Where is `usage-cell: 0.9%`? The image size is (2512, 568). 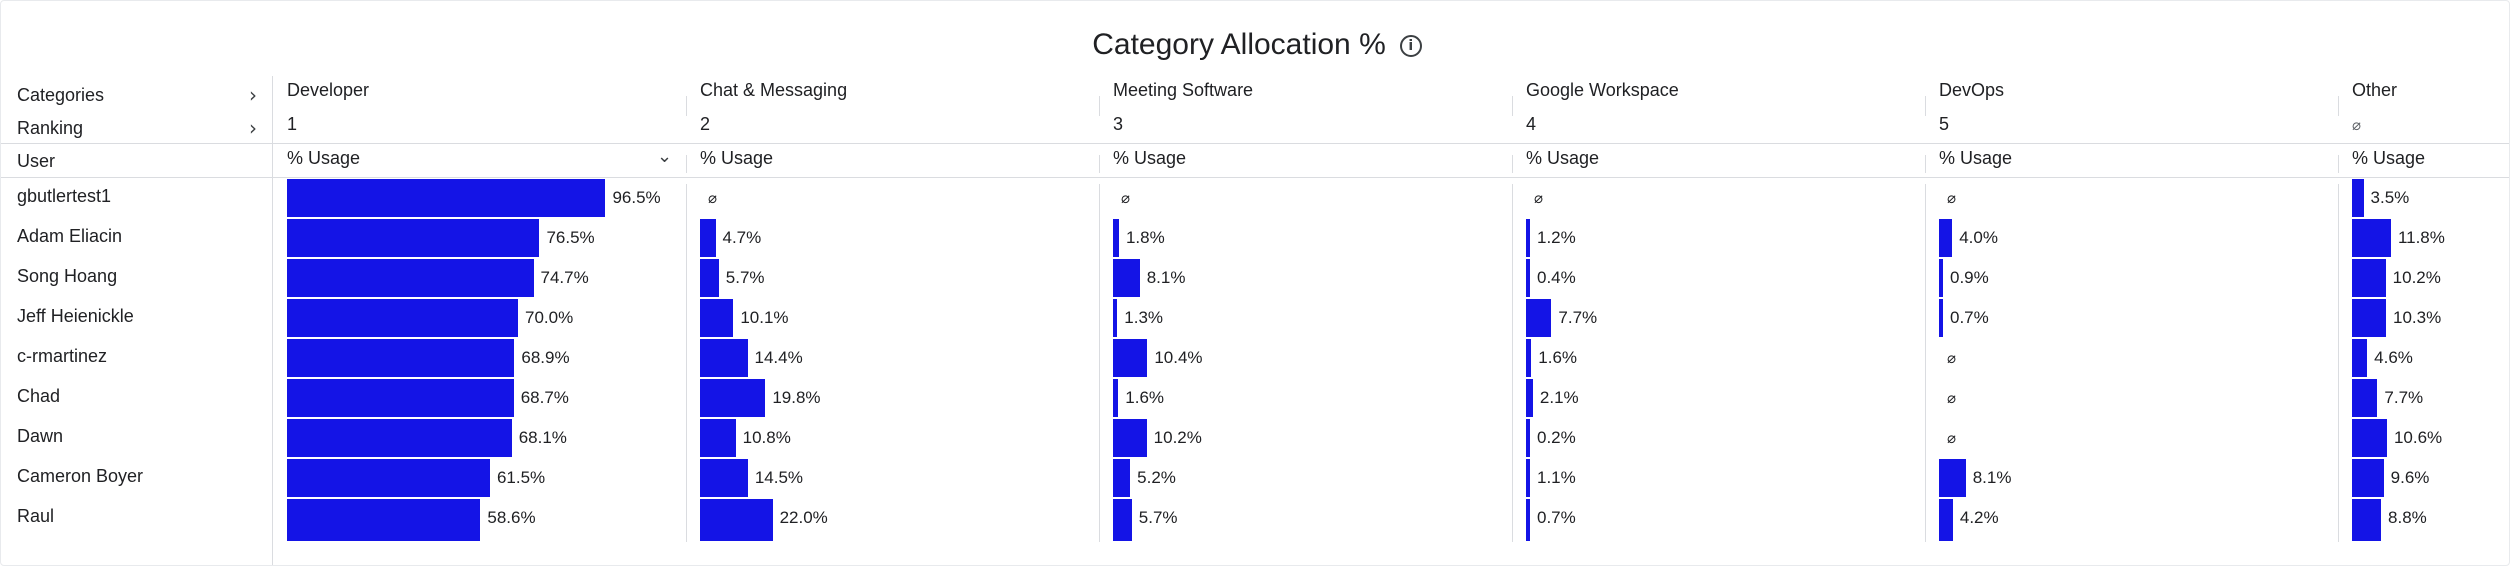
usage-cell: 0.9% is located at coordinates (1964, 278).